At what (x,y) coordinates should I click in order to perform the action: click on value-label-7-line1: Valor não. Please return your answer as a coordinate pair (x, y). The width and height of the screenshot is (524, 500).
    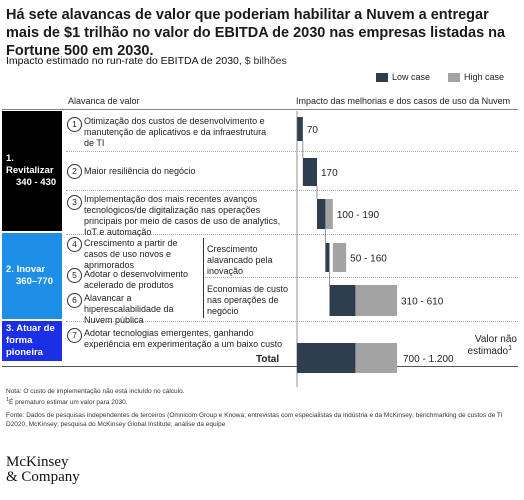
    Looking at the image, I should click on (496, 339).